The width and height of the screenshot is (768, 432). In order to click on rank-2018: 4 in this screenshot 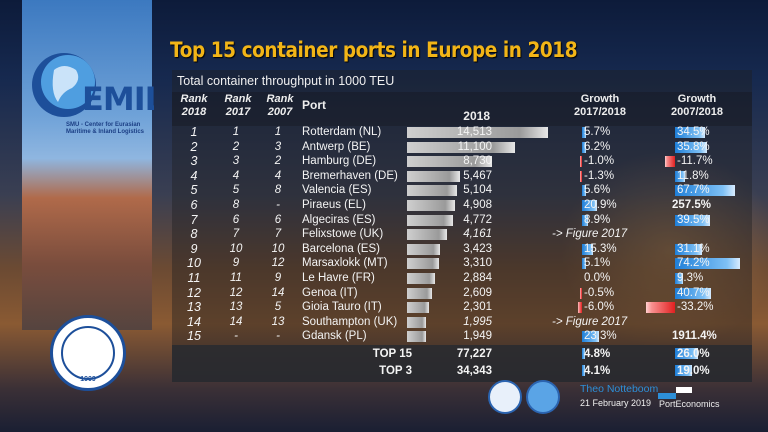, I will do `click(194, 175)`.